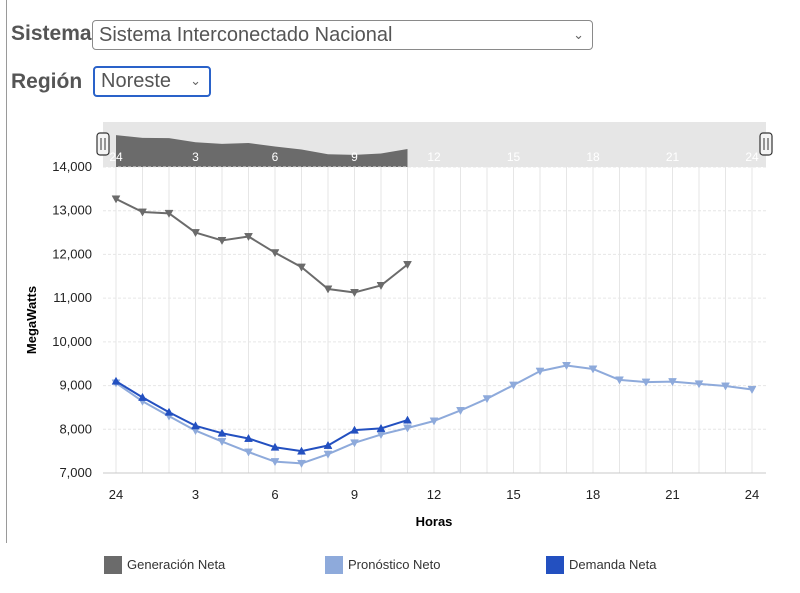  I want to click on navigator-tick-label: 9, so click(354, 157).